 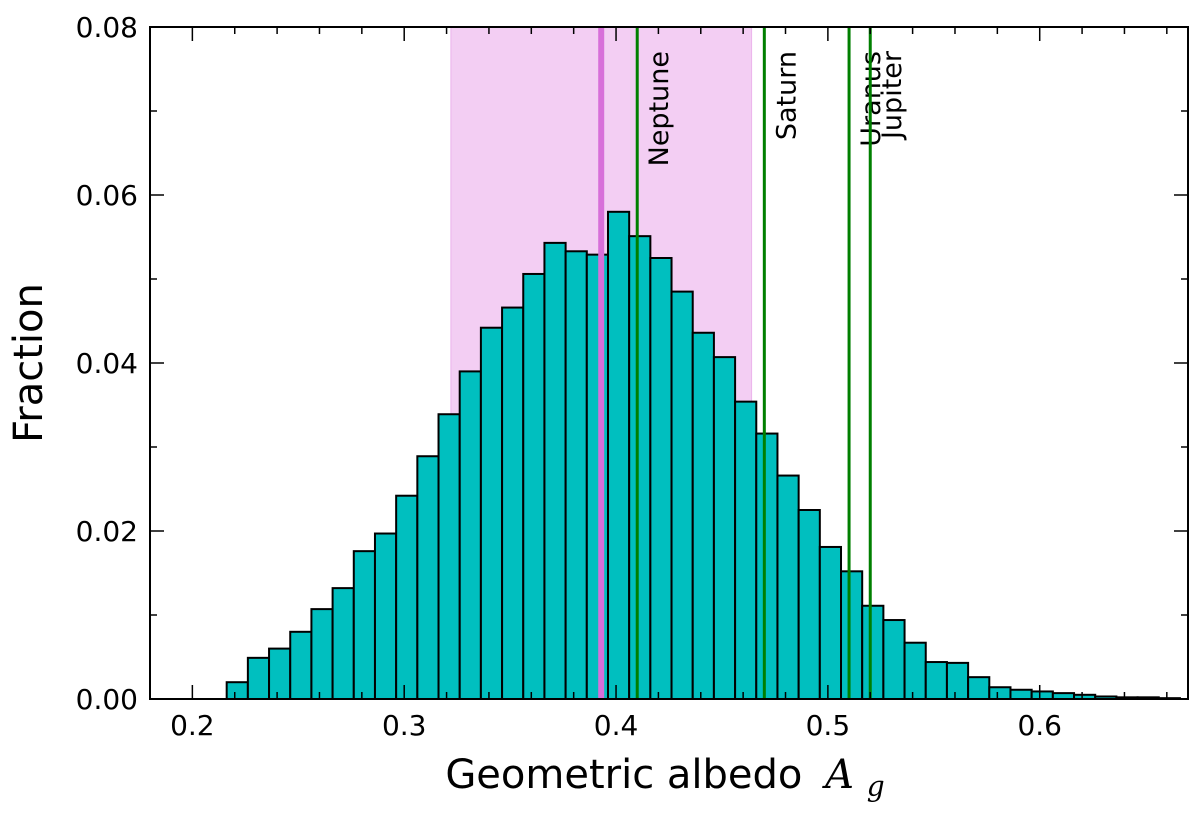 What do you see at coordinates (192, 725) in the screenshot?
I see `x-tick-label: 0.2` at bounding box center [192, 725].